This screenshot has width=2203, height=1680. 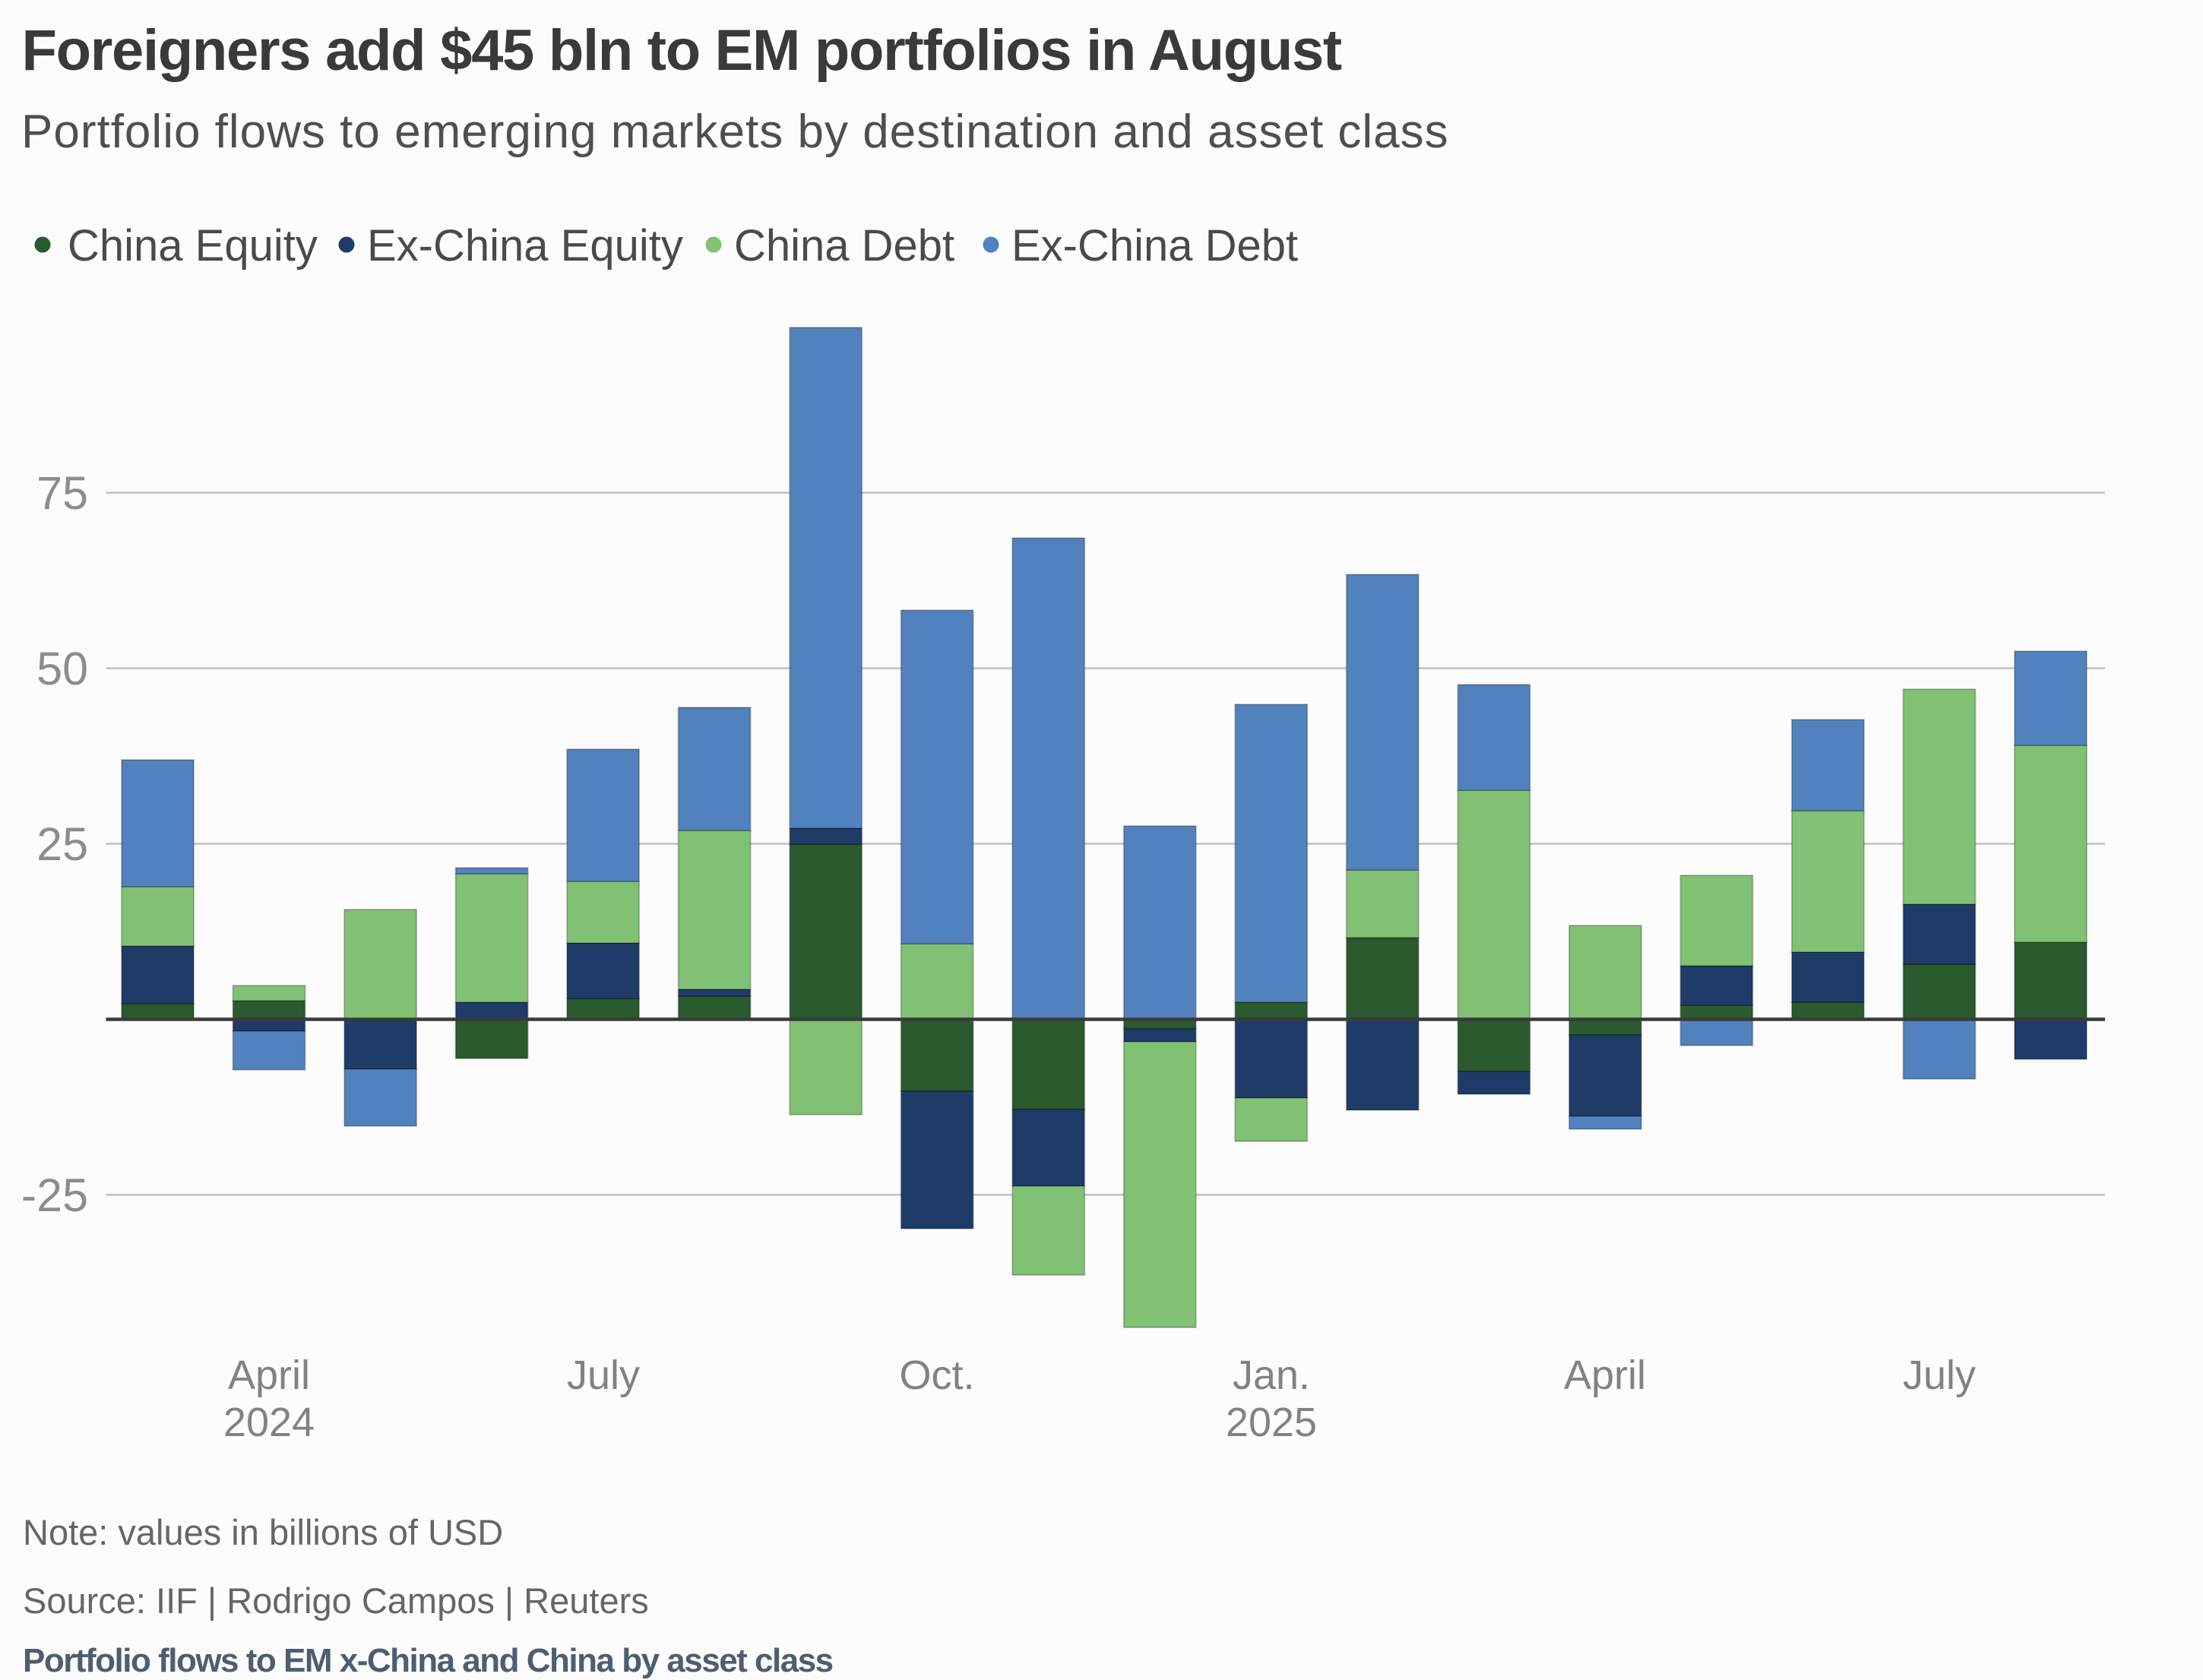 I want to click on svg-text: China Debt, so click(x=844, y=246).